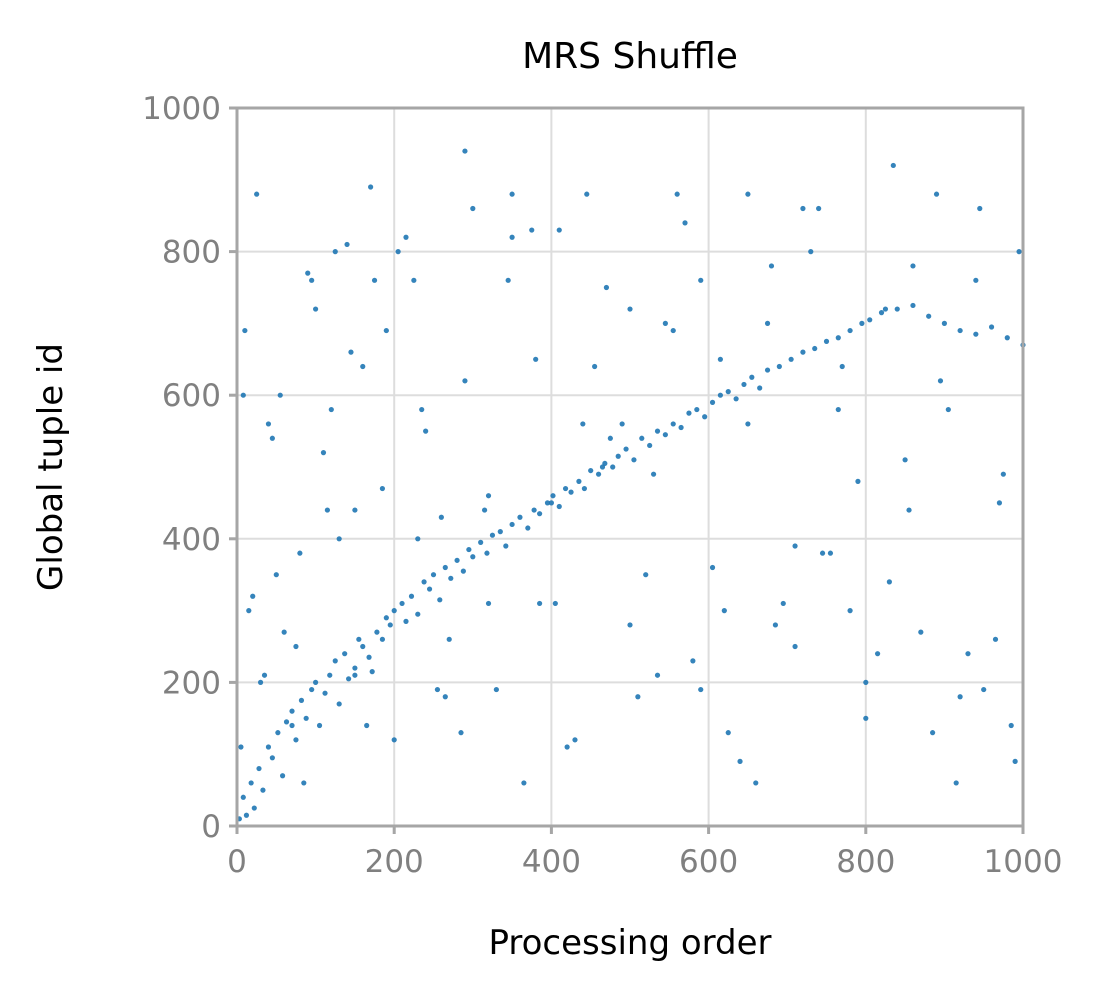  I want to click on y-tick-label: 200, so click(191, 683).